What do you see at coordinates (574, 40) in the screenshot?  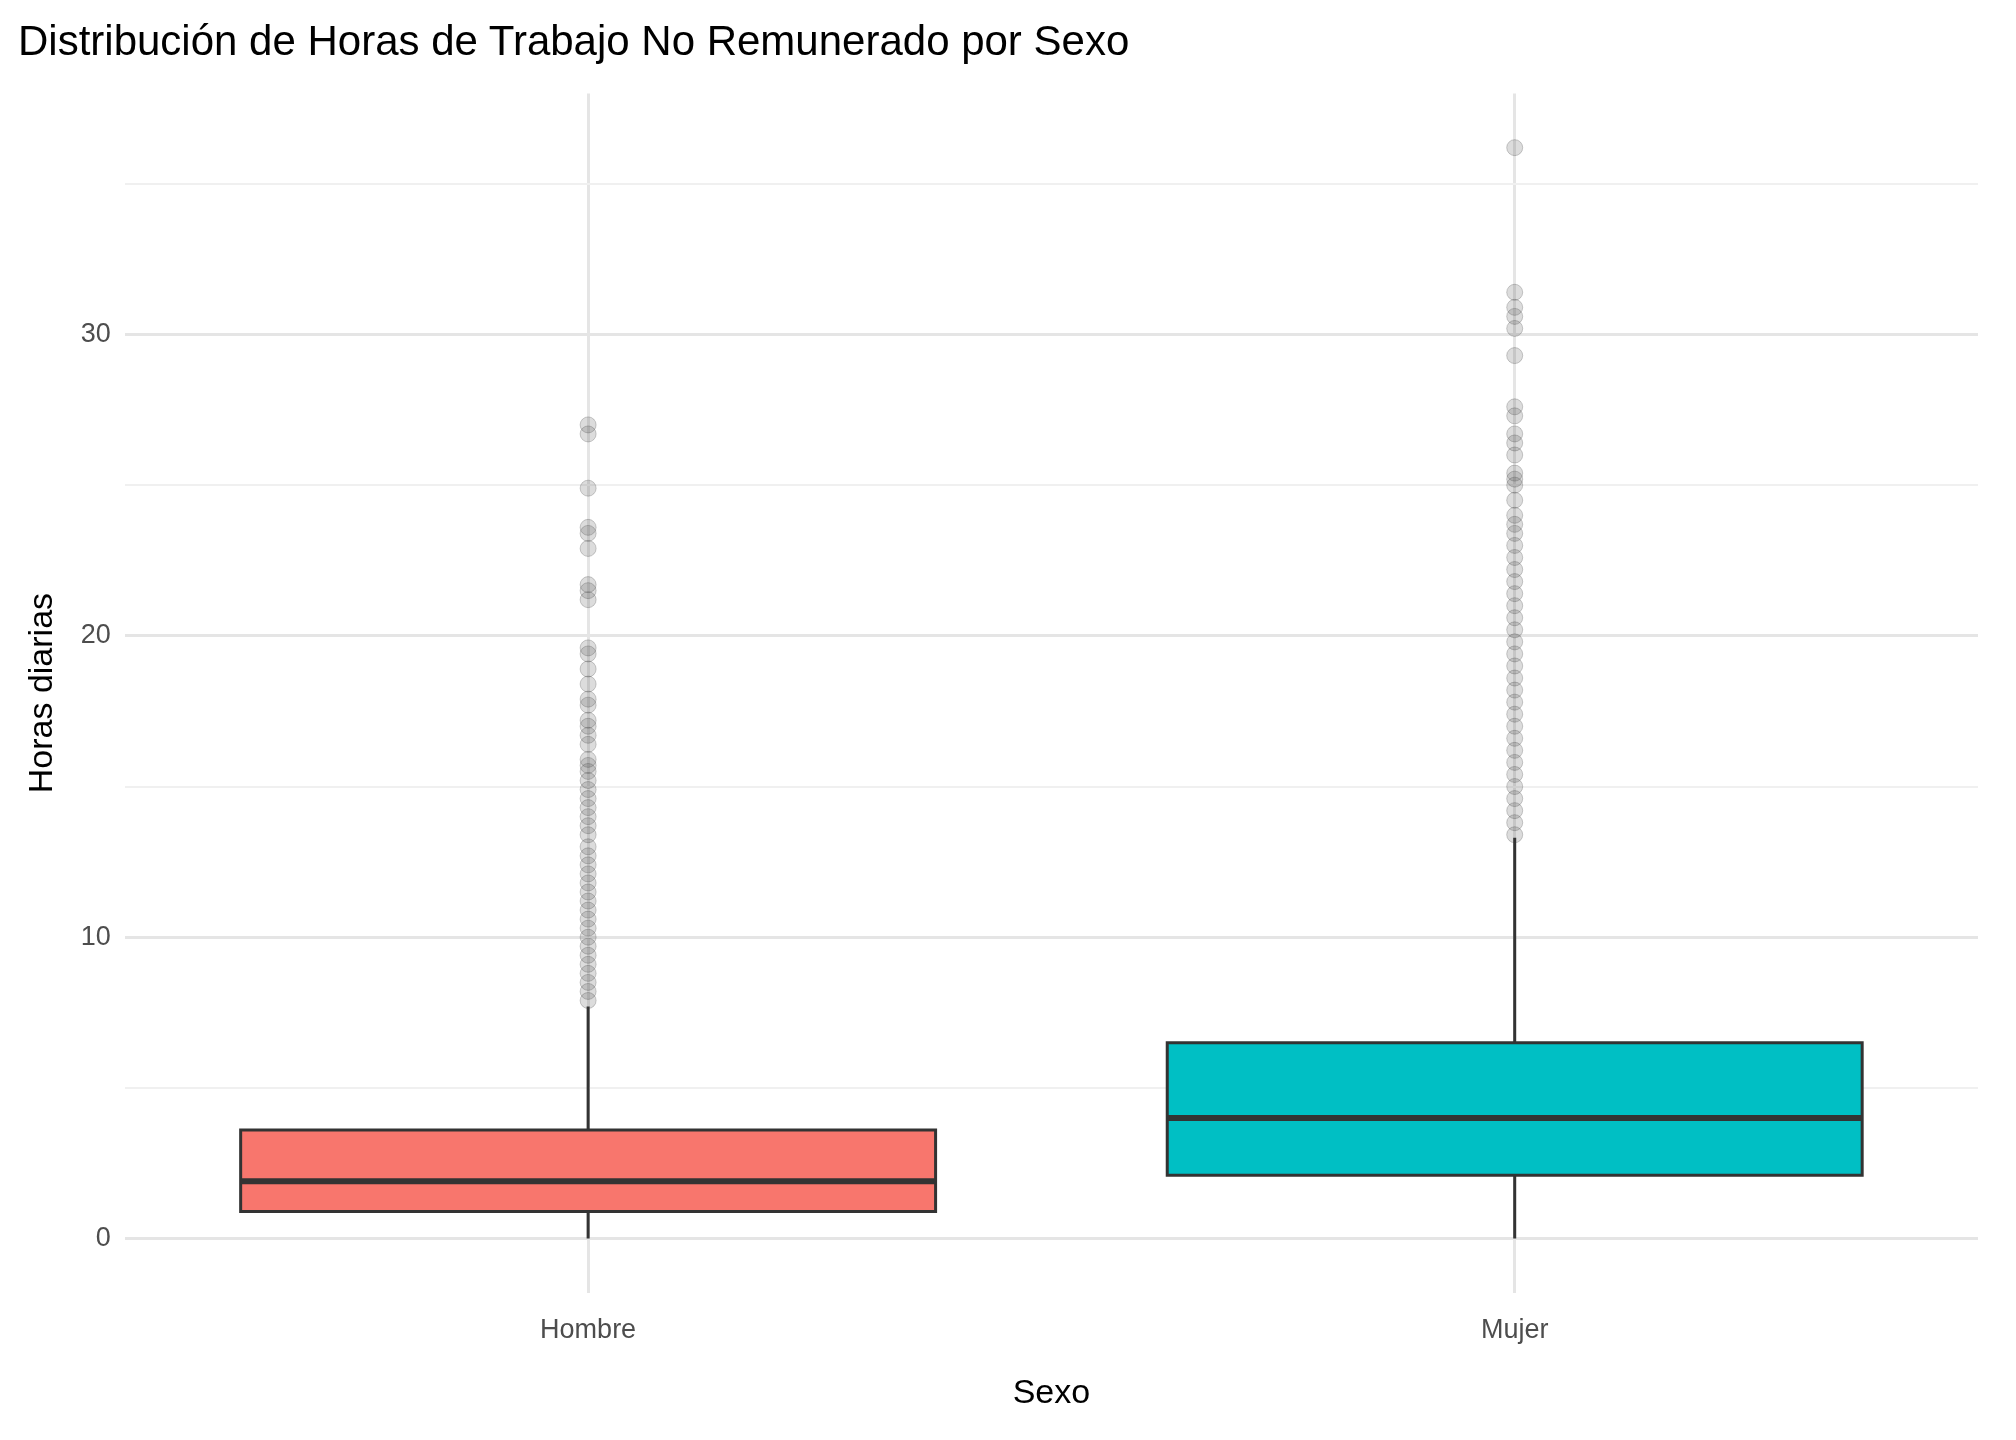 I see `chart-title: Distribución de Horas de Trabajo No Remunerado por Sexo` at bounding box center [574, 40].